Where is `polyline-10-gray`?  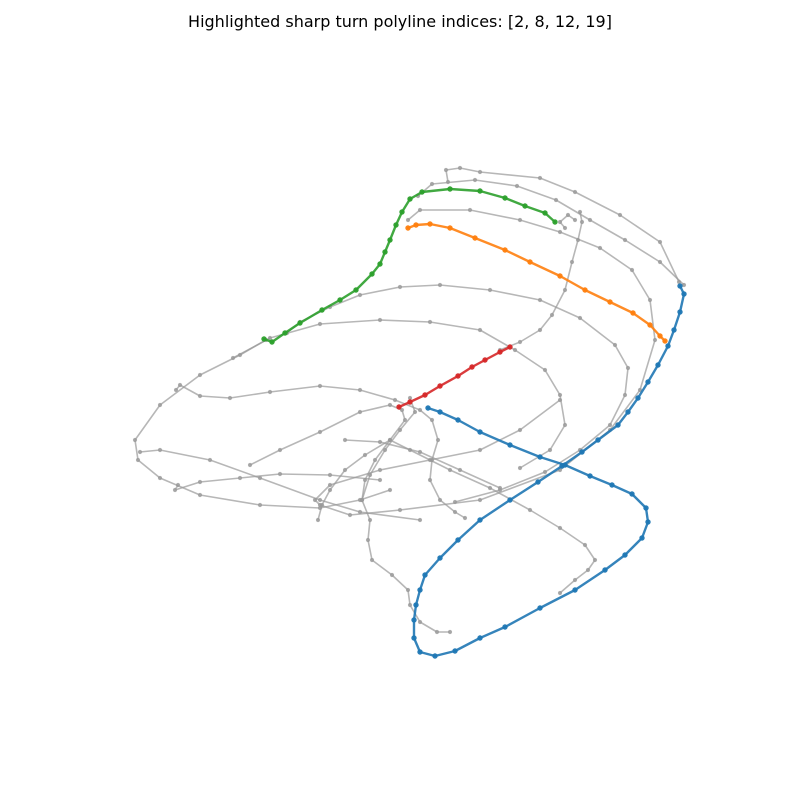
polyline-10-gray is located at coordinates (262, 424).